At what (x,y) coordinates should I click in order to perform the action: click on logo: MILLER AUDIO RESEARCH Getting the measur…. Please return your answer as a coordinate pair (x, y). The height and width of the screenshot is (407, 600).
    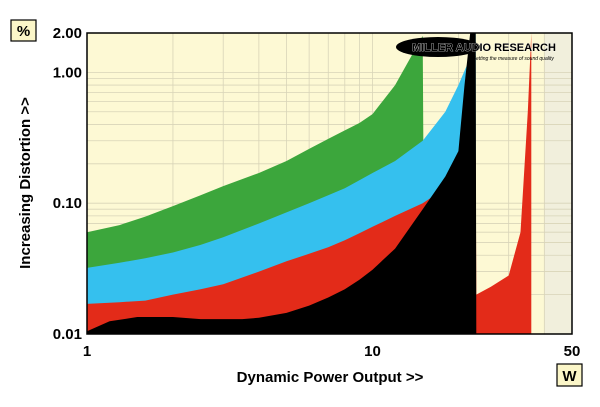
    Looking at the image, I should click on (476, 49).